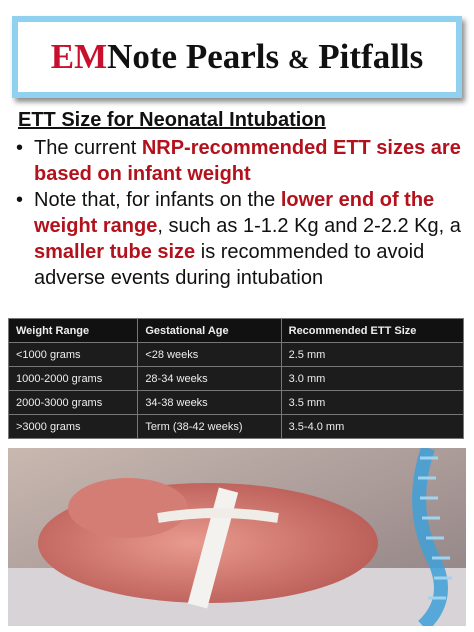  What do you see at coordinates (73, 330) in the screenshot?
I see `column-header: Weight Range` at bounding box center [73, 330].